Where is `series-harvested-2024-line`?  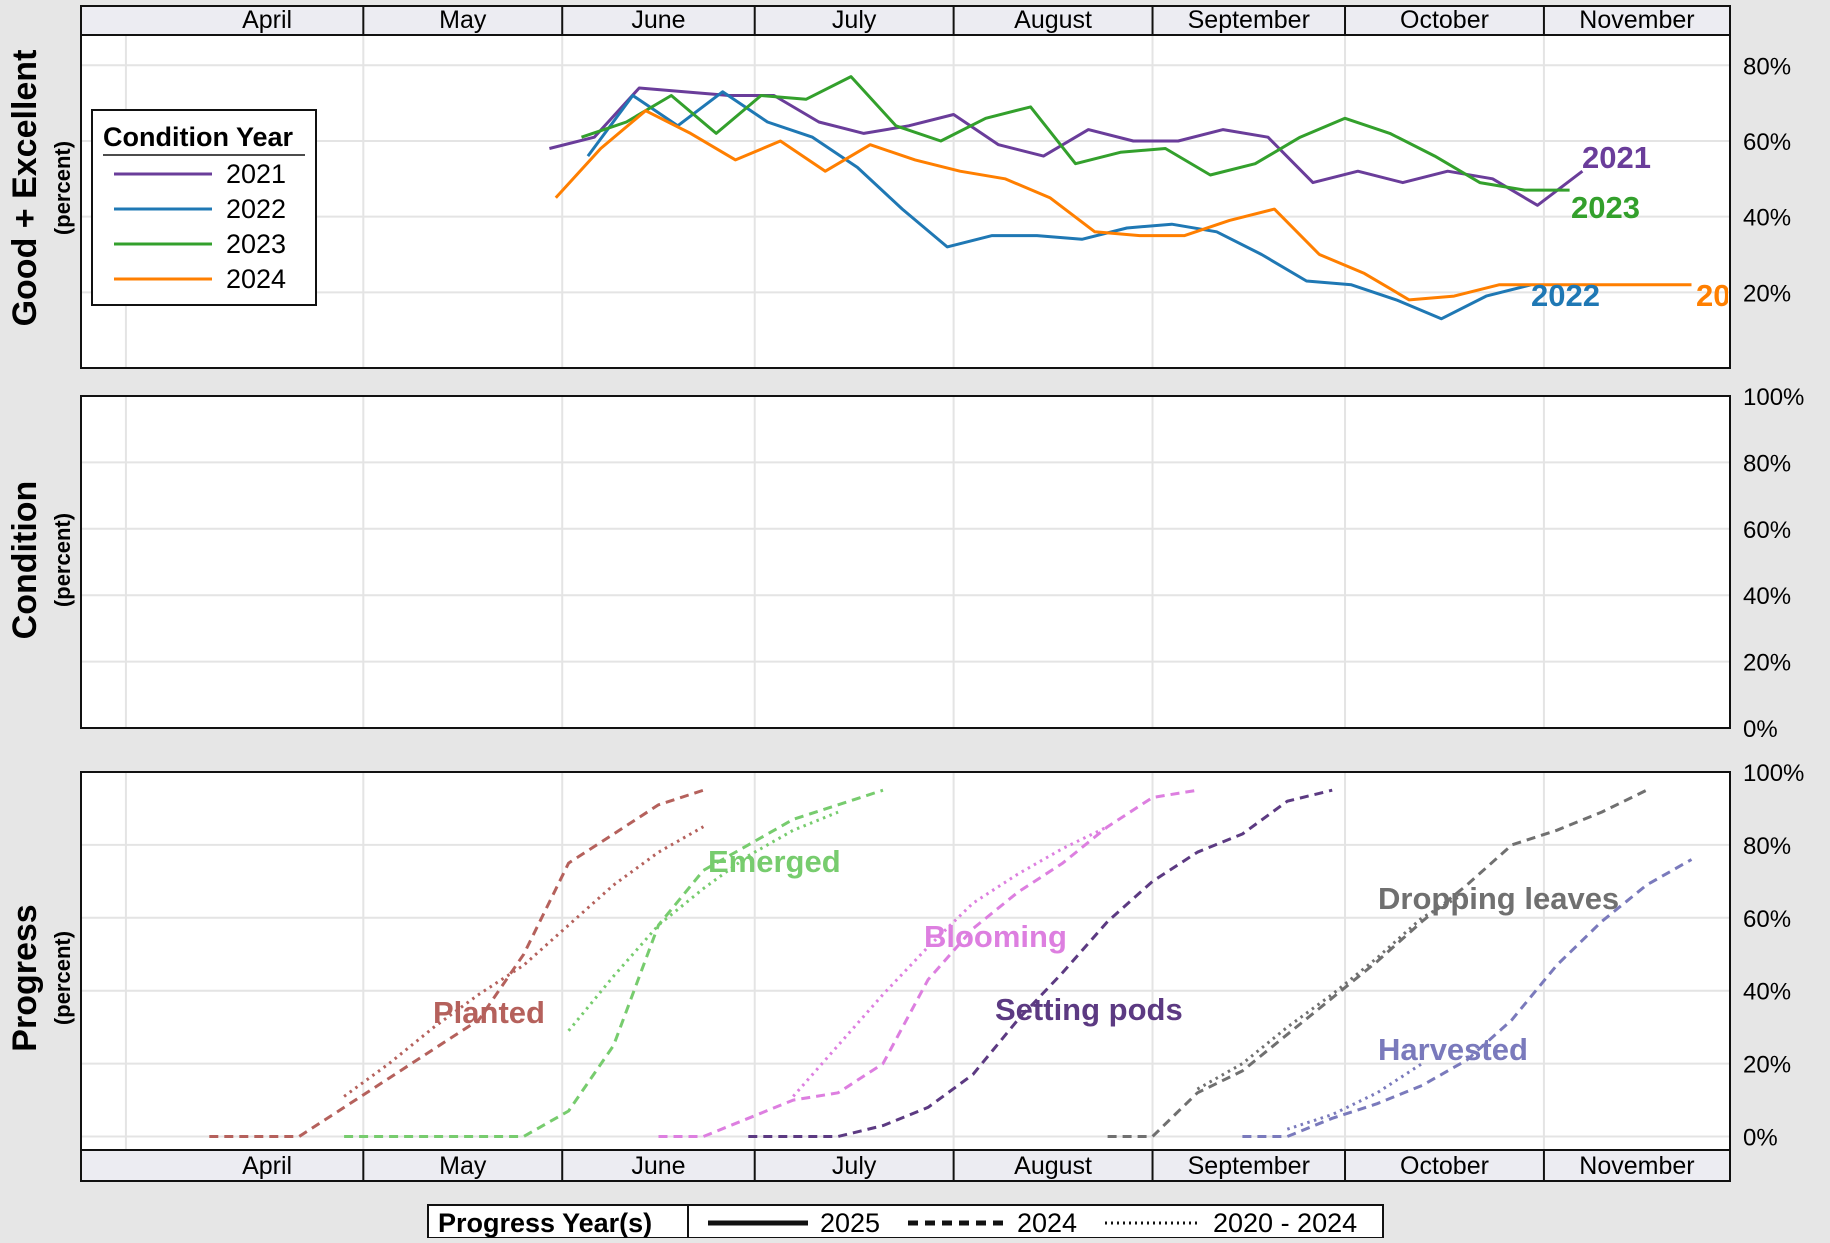 series-harvested-2024-line is located at coordinates (1467, 998).